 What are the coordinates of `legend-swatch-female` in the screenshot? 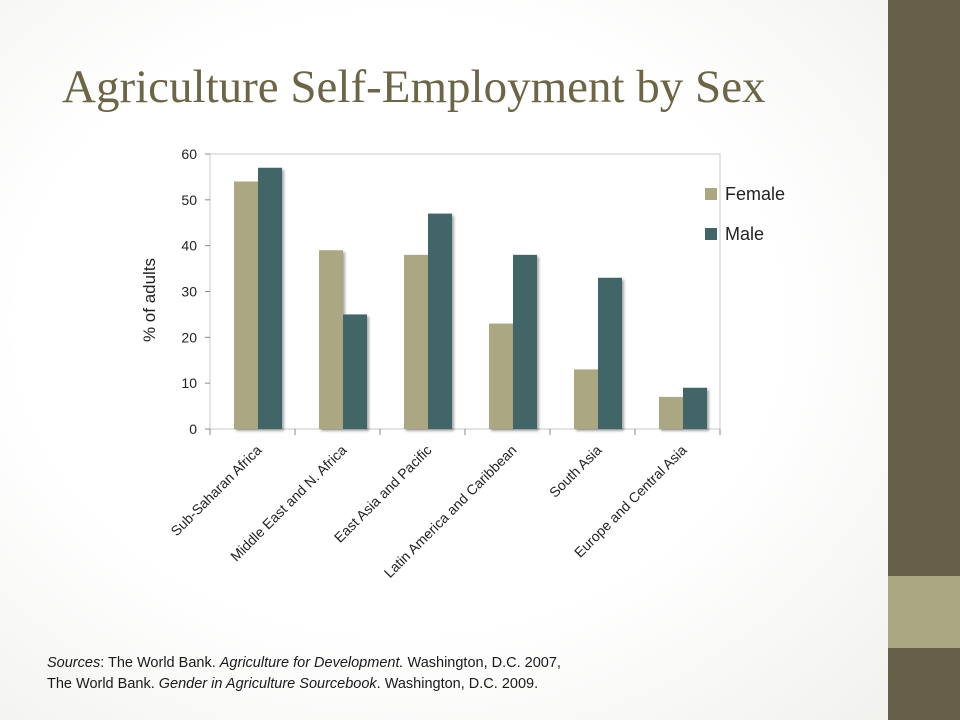 It's located at (711, 194).